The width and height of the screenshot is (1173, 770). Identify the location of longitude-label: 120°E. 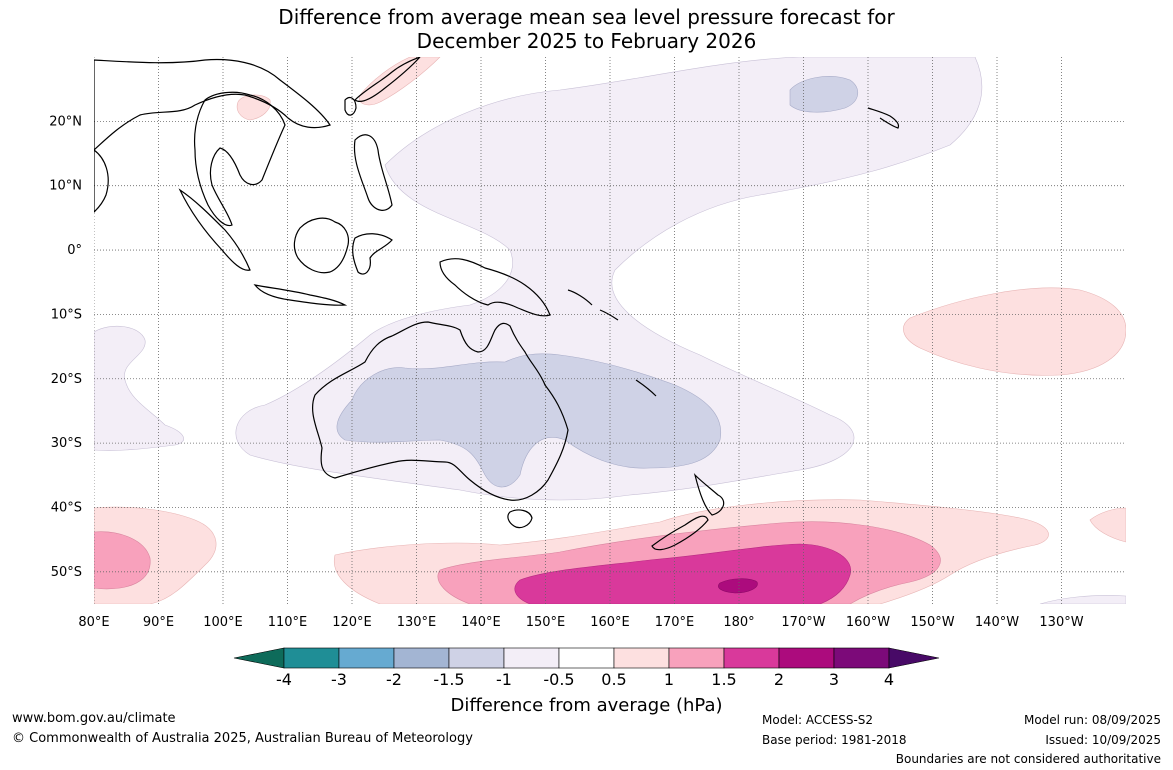
(352, 622).